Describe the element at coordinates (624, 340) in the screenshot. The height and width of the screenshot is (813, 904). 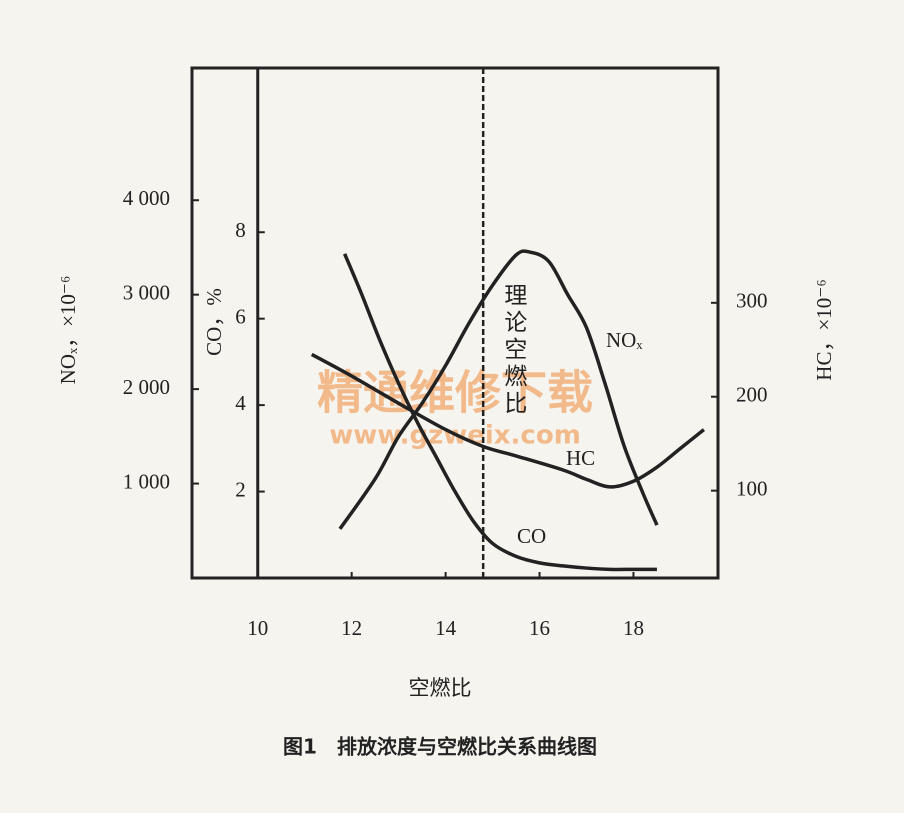
I see `curve-label: NOₓ` at that location.